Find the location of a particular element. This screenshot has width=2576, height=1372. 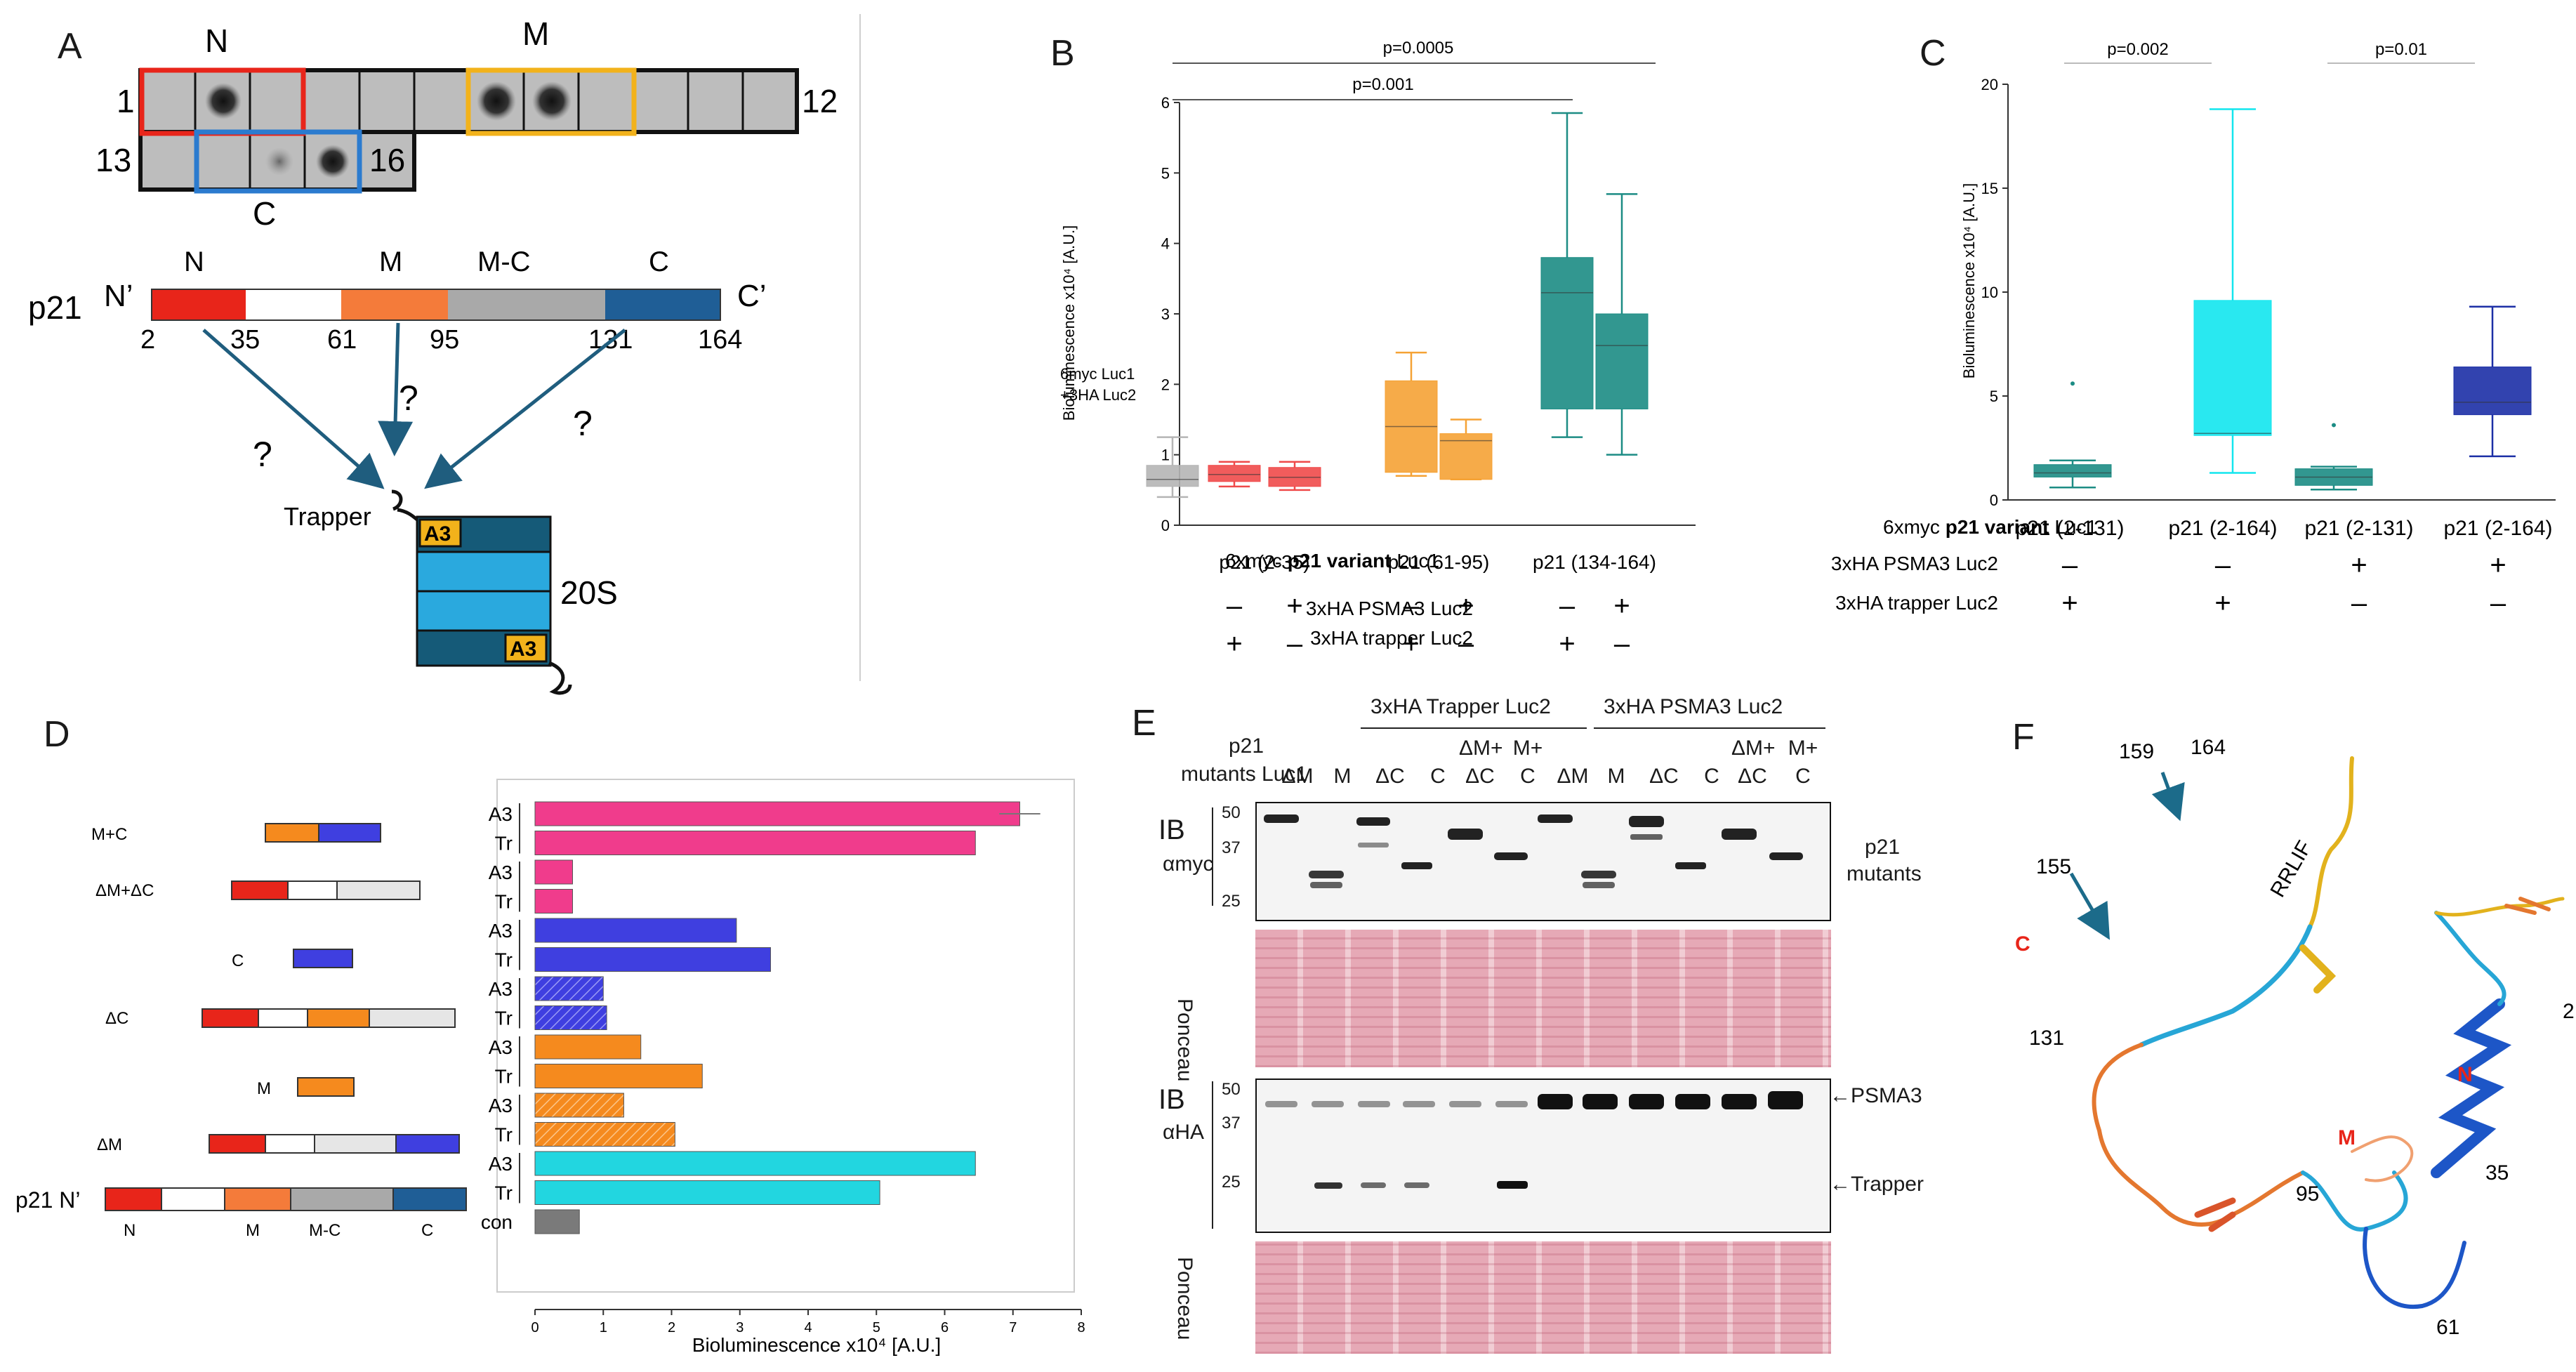

question-mark-3: ? is located at coordinates (583, 423).